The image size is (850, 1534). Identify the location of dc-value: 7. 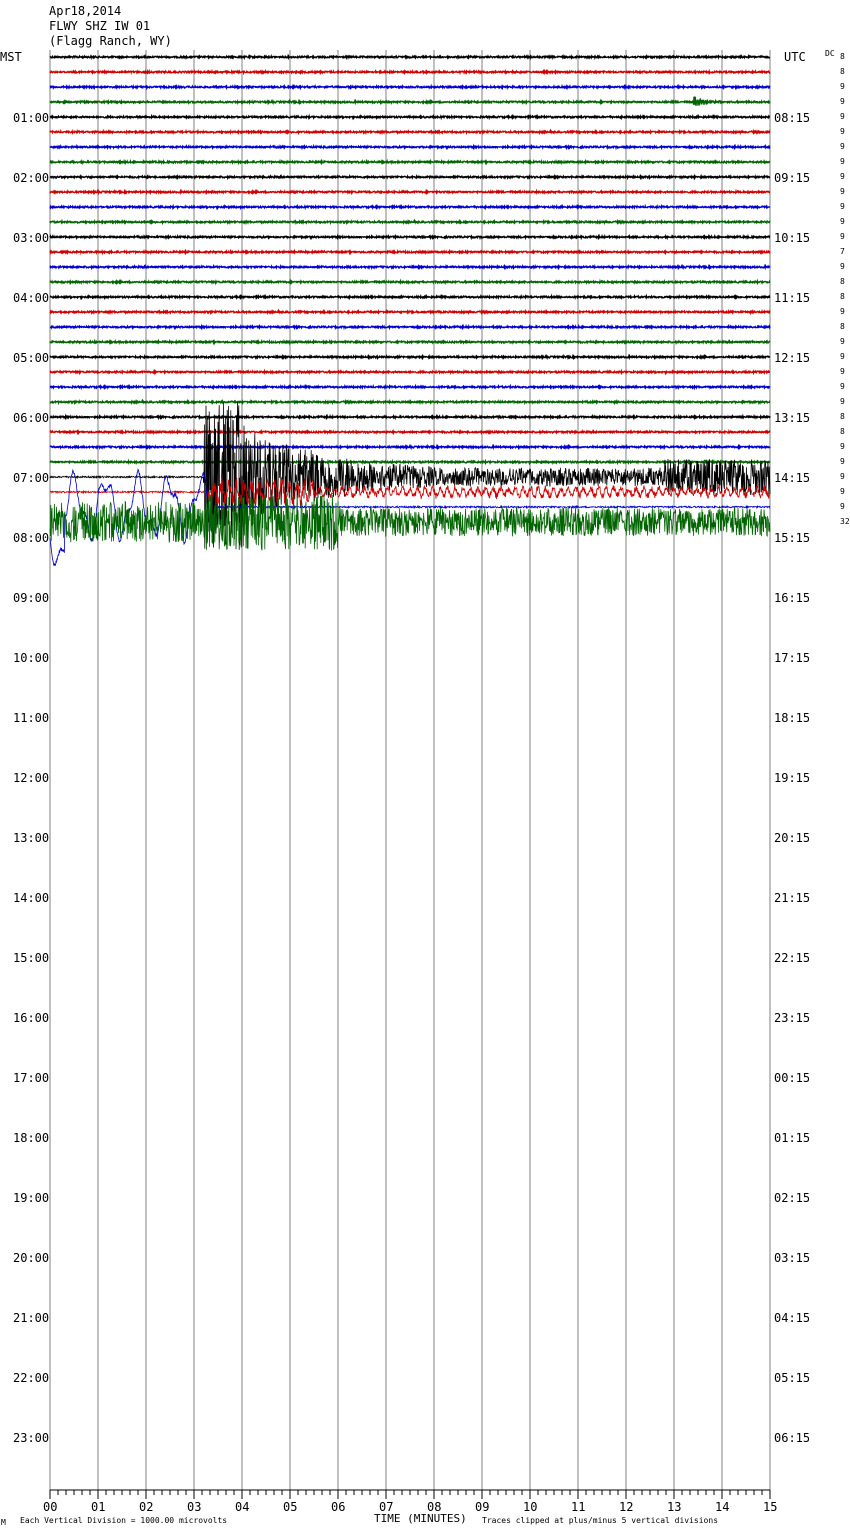
(842, 251).